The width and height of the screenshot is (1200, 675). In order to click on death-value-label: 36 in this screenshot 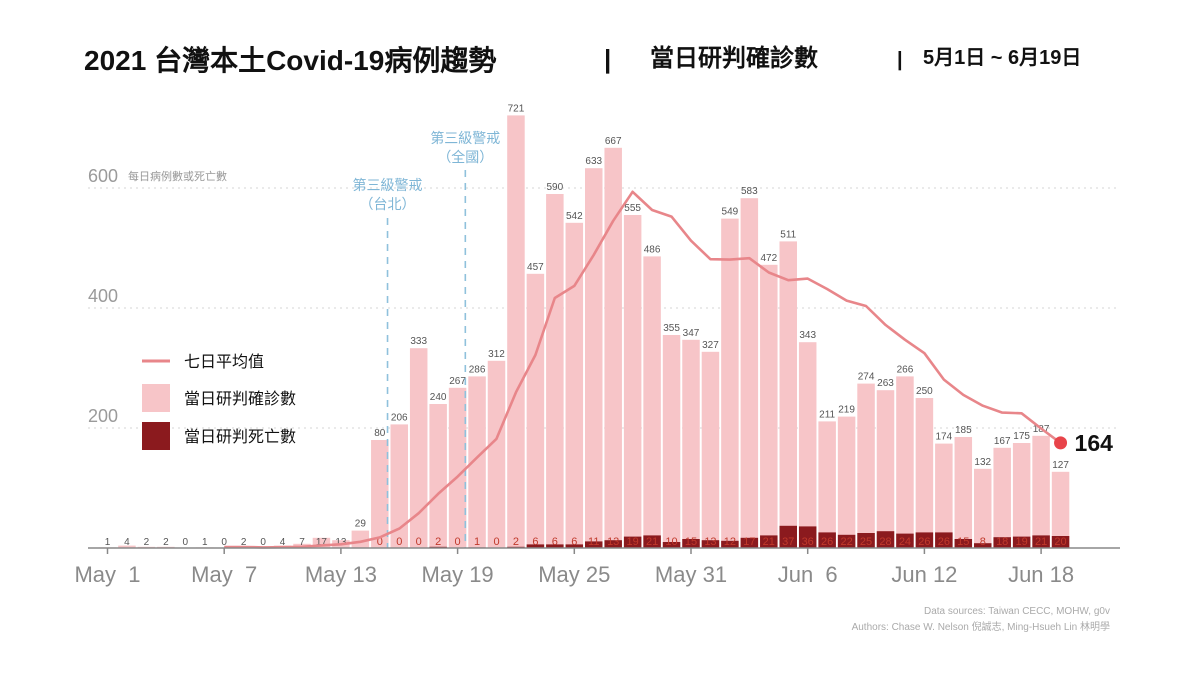, I will do `click(808, 542)`.